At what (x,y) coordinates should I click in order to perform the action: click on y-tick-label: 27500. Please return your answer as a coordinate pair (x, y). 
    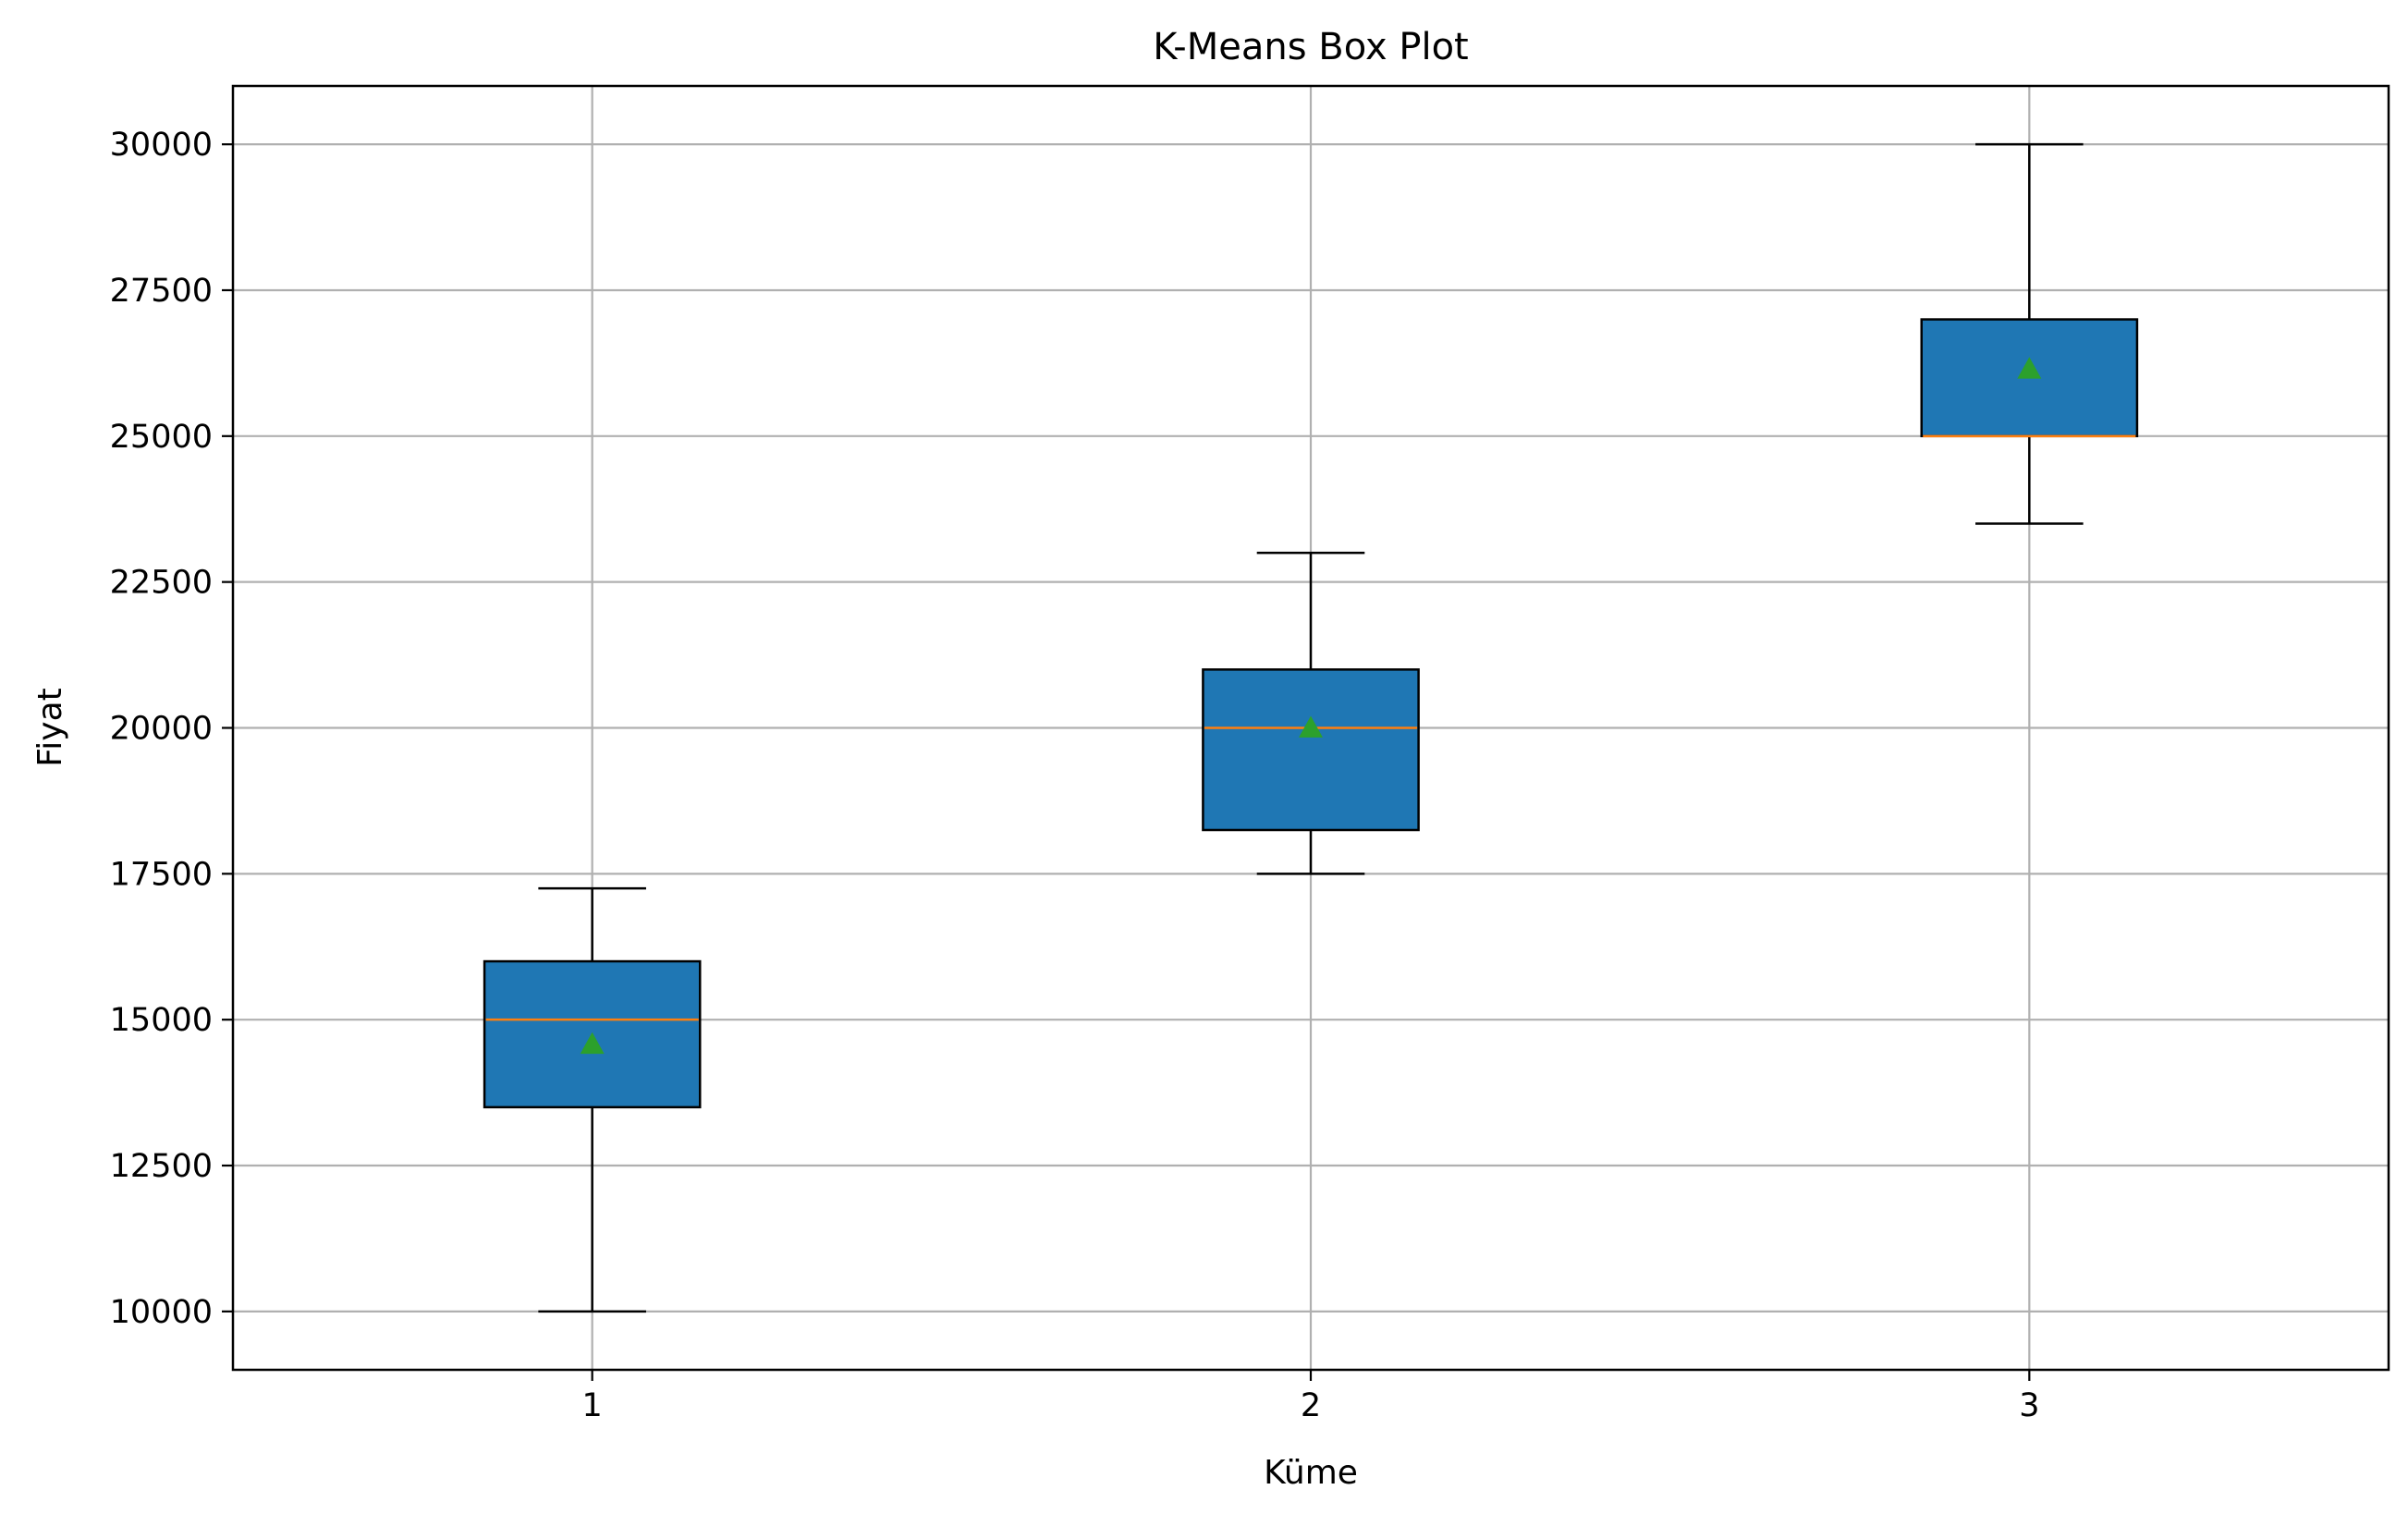
    Looking at the image, I should click on (161, 291).